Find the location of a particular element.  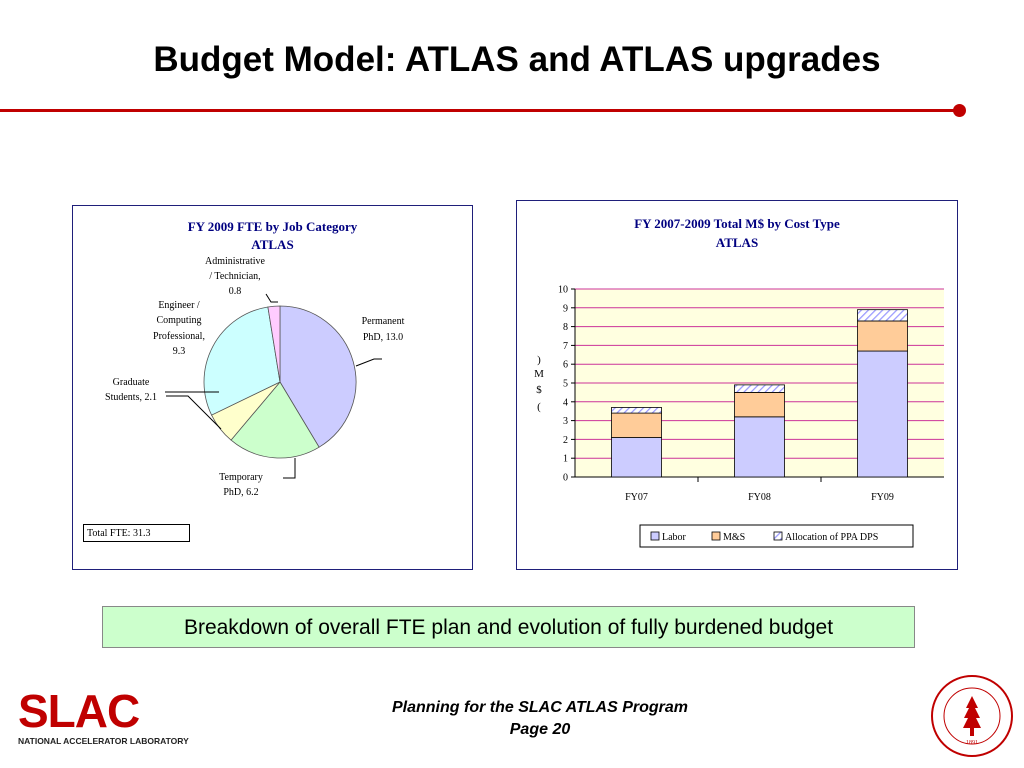

svg-text: 1891 is located at coordinates (972, 743).